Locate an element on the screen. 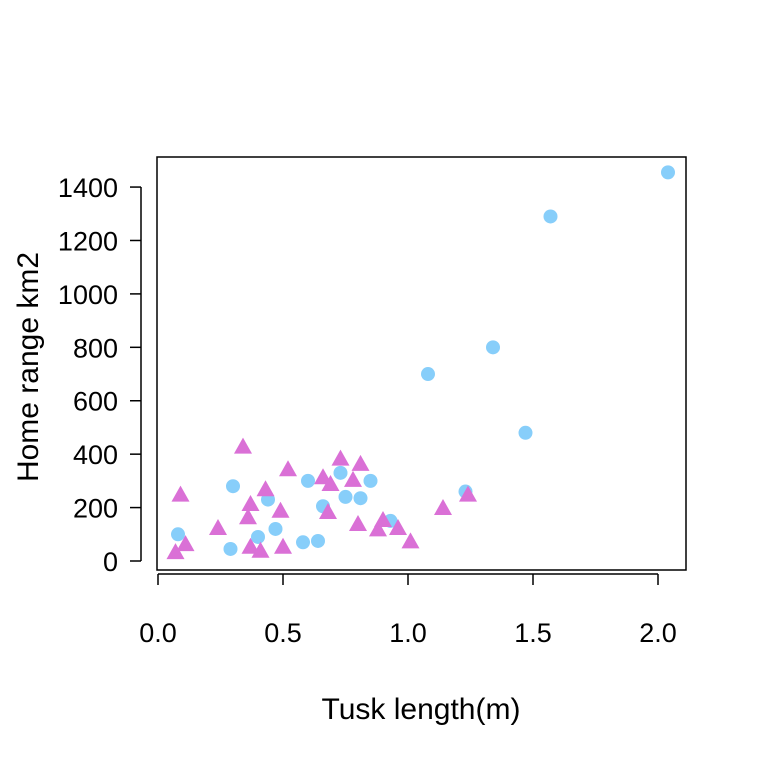  x-tick-label: 0.5 is located at coordinates (283, 633).